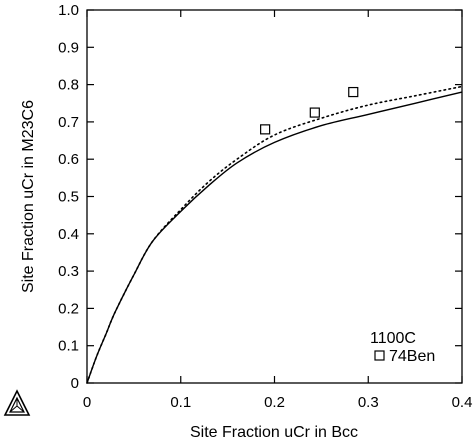  I want to click on y-axis-title: Site Fraction uCr in M23C6, so click(28, 196).